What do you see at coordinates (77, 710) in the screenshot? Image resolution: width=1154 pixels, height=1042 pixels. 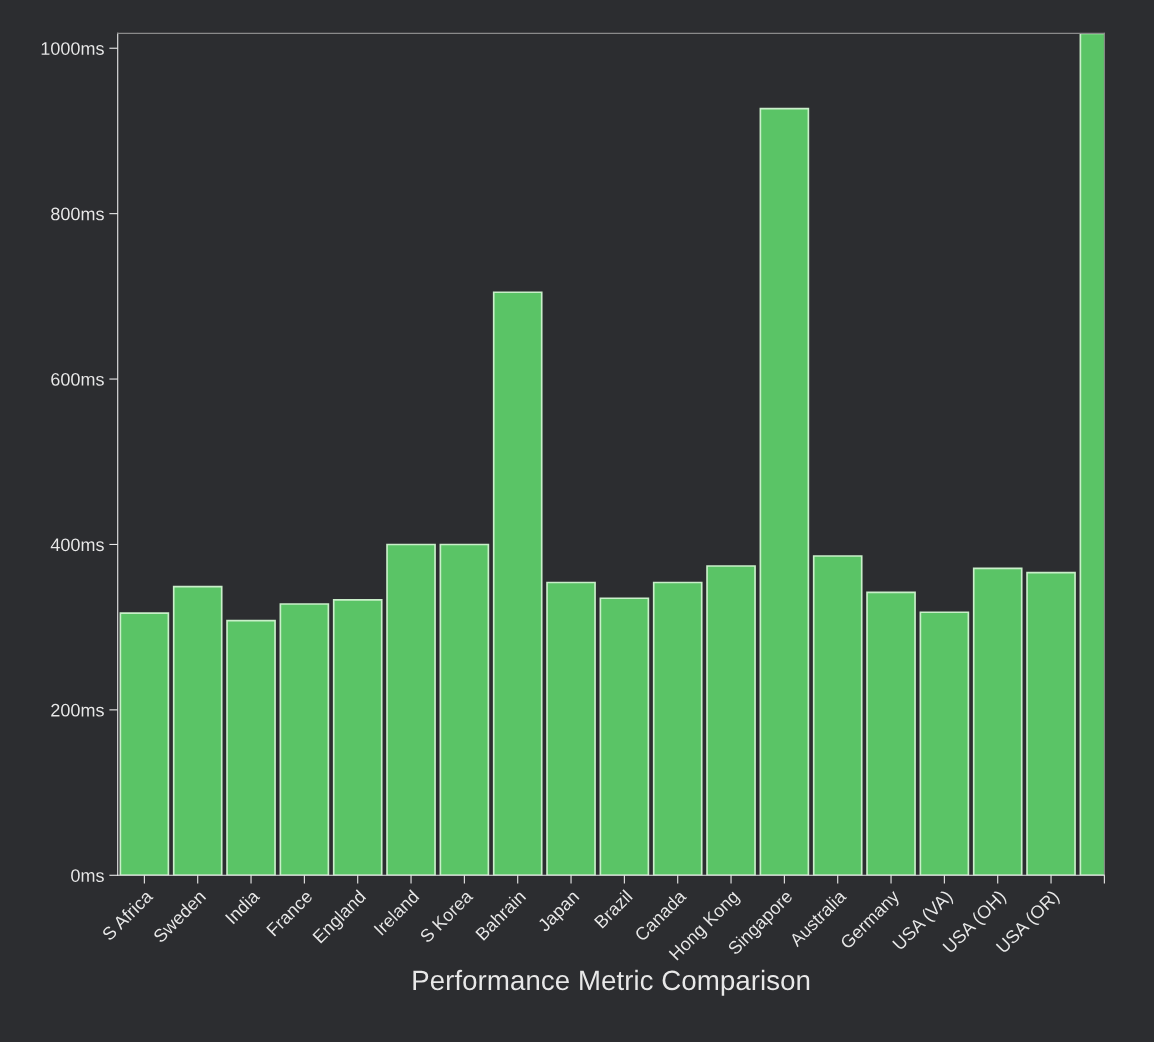 I see `y-tick-label: 200ms` at bounding box center [77, 710].